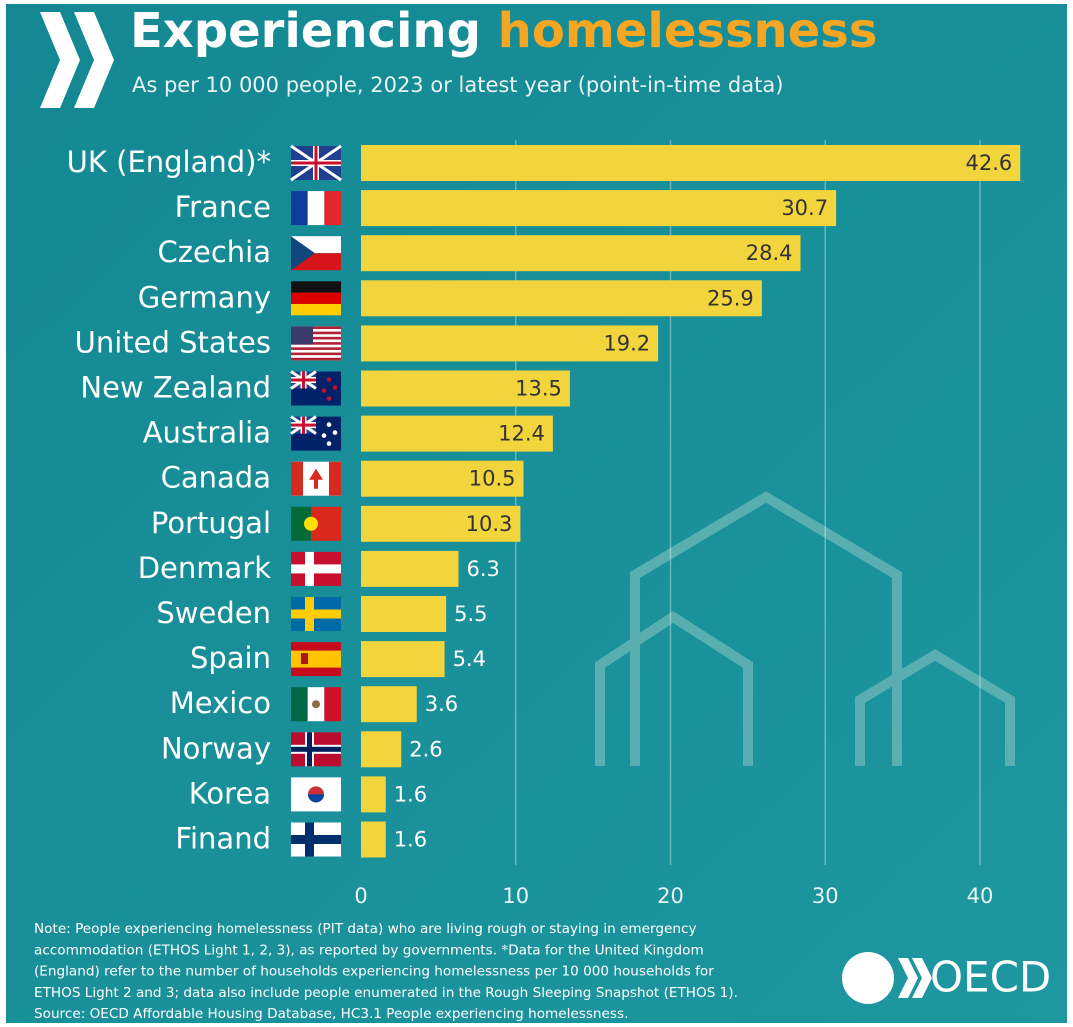  Describe the element at coordinates (204, 297) in the screenshot. I see `y-tick-label: Germany` at that location.